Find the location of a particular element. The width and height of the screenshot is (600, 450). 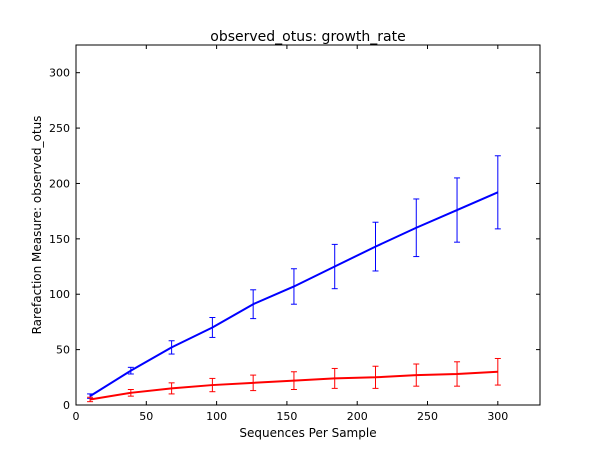

y-tick-label: 250 is located at coordinates (59, 128).